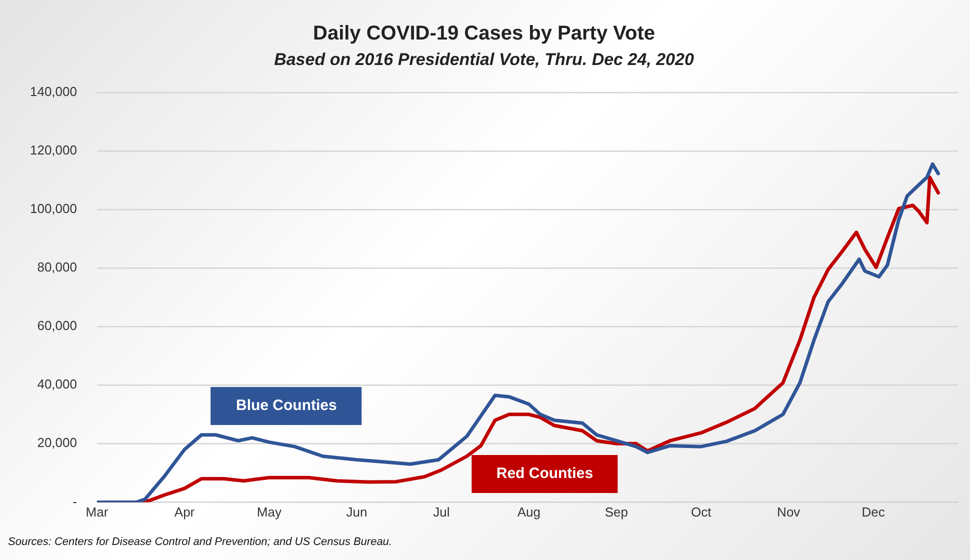 This screenshot has width=970, height=560. I want to click on y-tick-label: 80,000, so click(57, 267).